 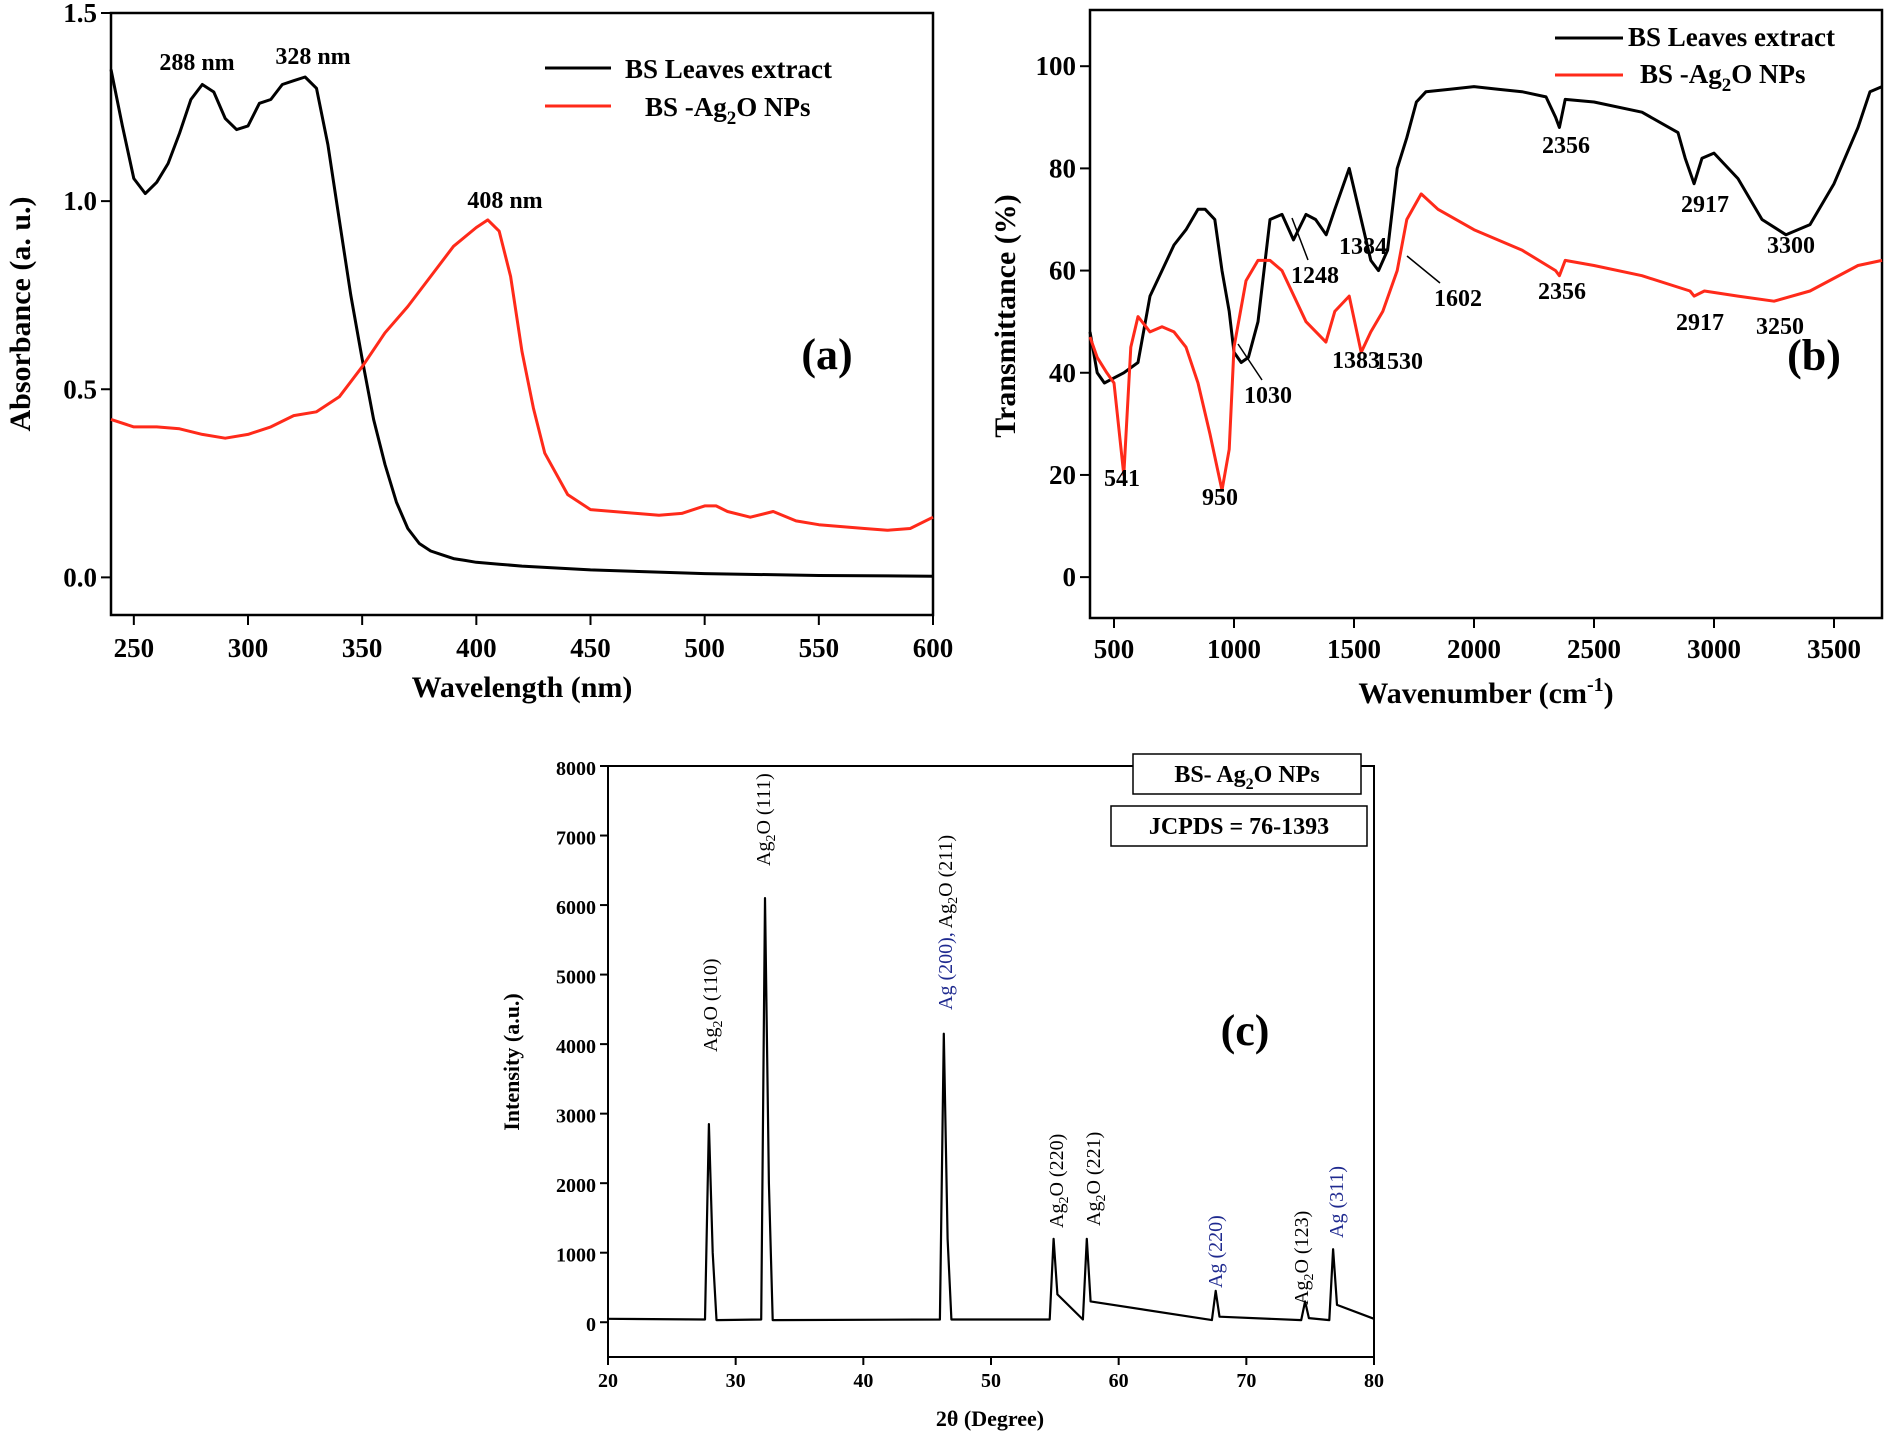 I want to click on series-line-secondary, so click(x=522, y=375).